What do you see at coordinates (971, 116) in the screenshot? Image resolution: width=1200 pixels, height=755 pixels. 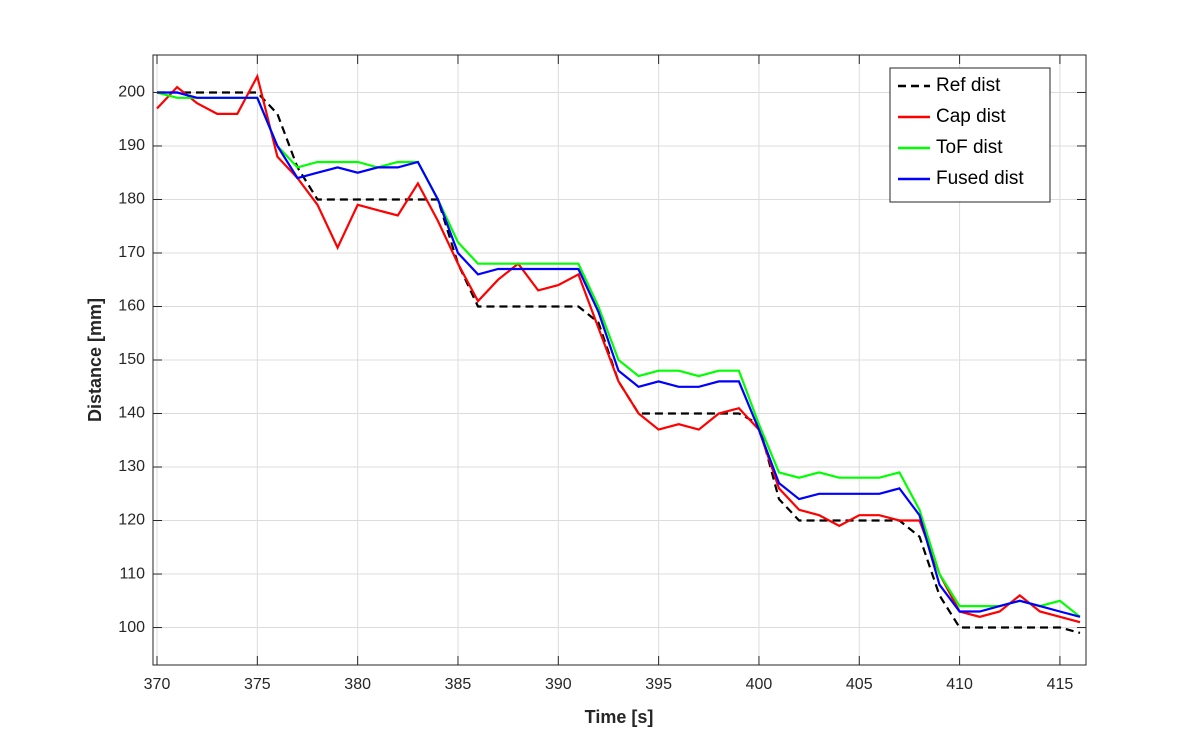 I see `legend-label: Cap dist` at bounding box center [971, 116].